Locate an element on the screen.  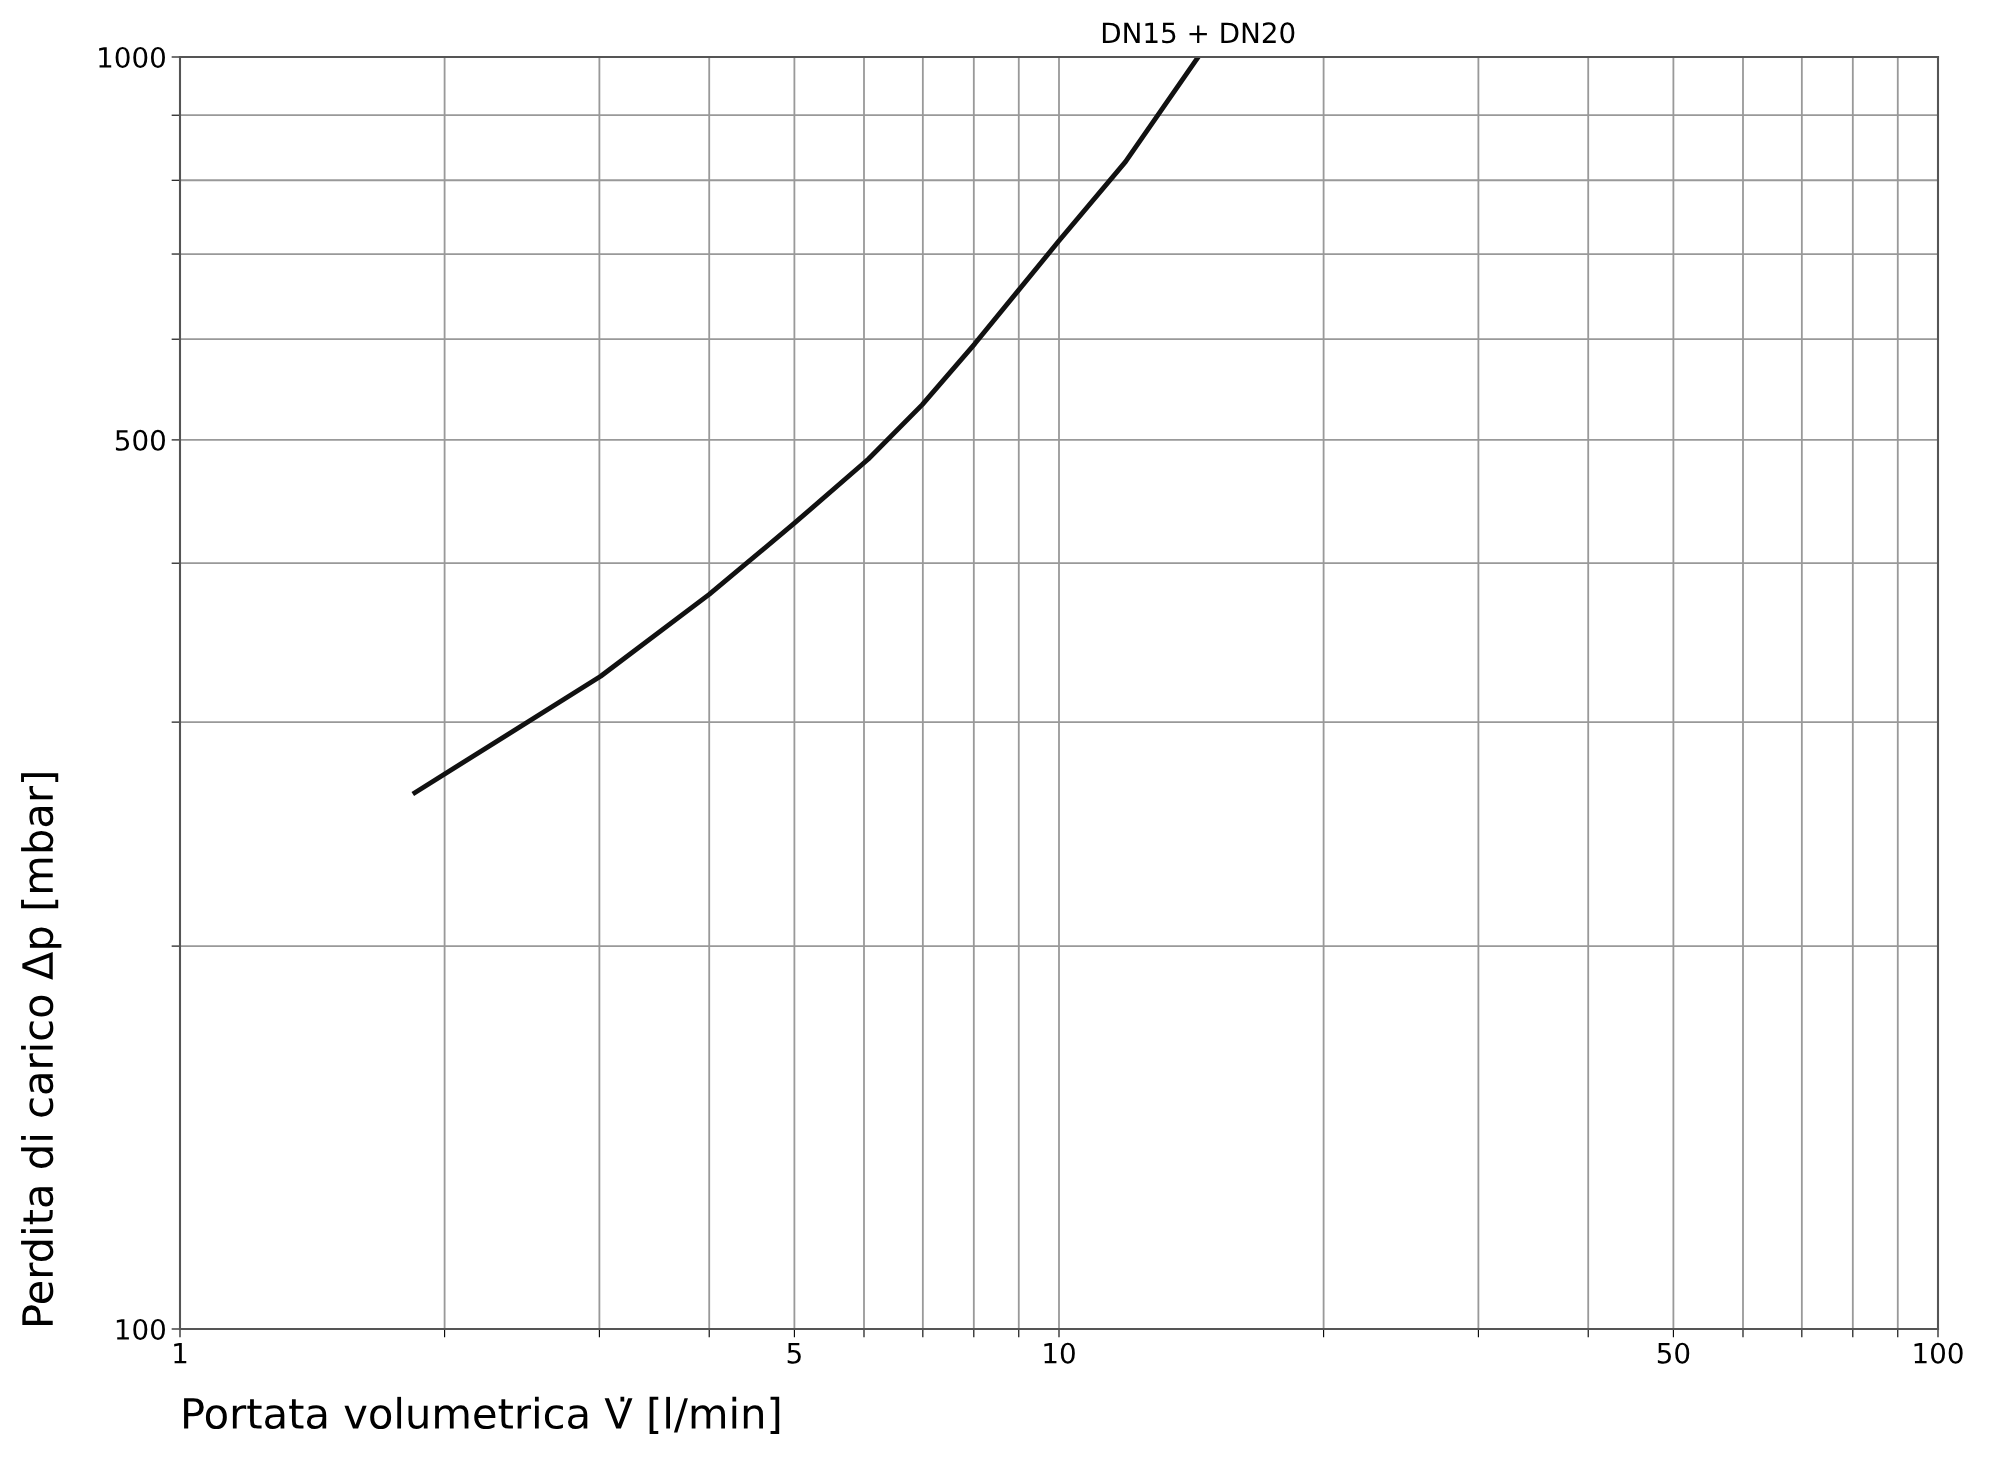
x-tick-label: 100 is located at coordinates (1938, 1353).